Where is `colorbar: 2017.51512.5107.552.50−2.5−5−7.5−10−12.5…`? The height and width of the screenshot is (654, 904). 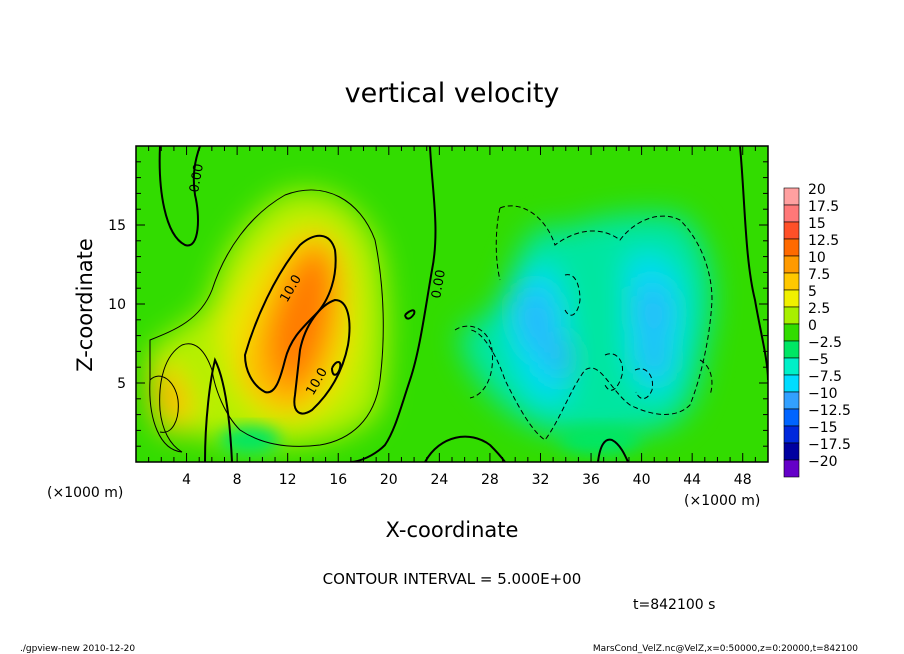 colorbar: 2017.51512.5107.552.50−2.5−5−7.5−10−12.5… is located at coordinates (817, 330).